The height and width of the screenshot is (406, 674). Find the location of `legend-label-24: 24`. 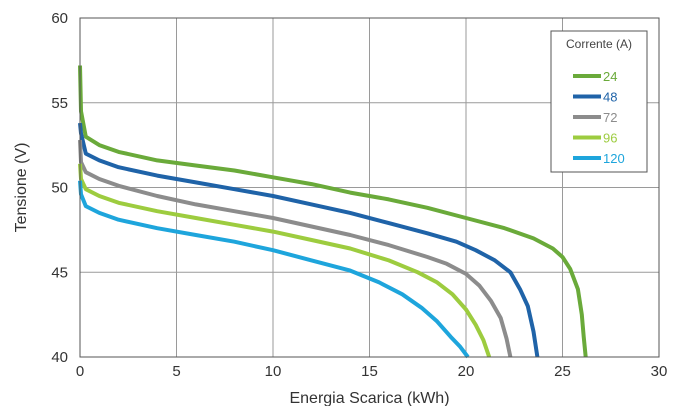

legend-label-24: 24 is located at coordinates (610, 76).